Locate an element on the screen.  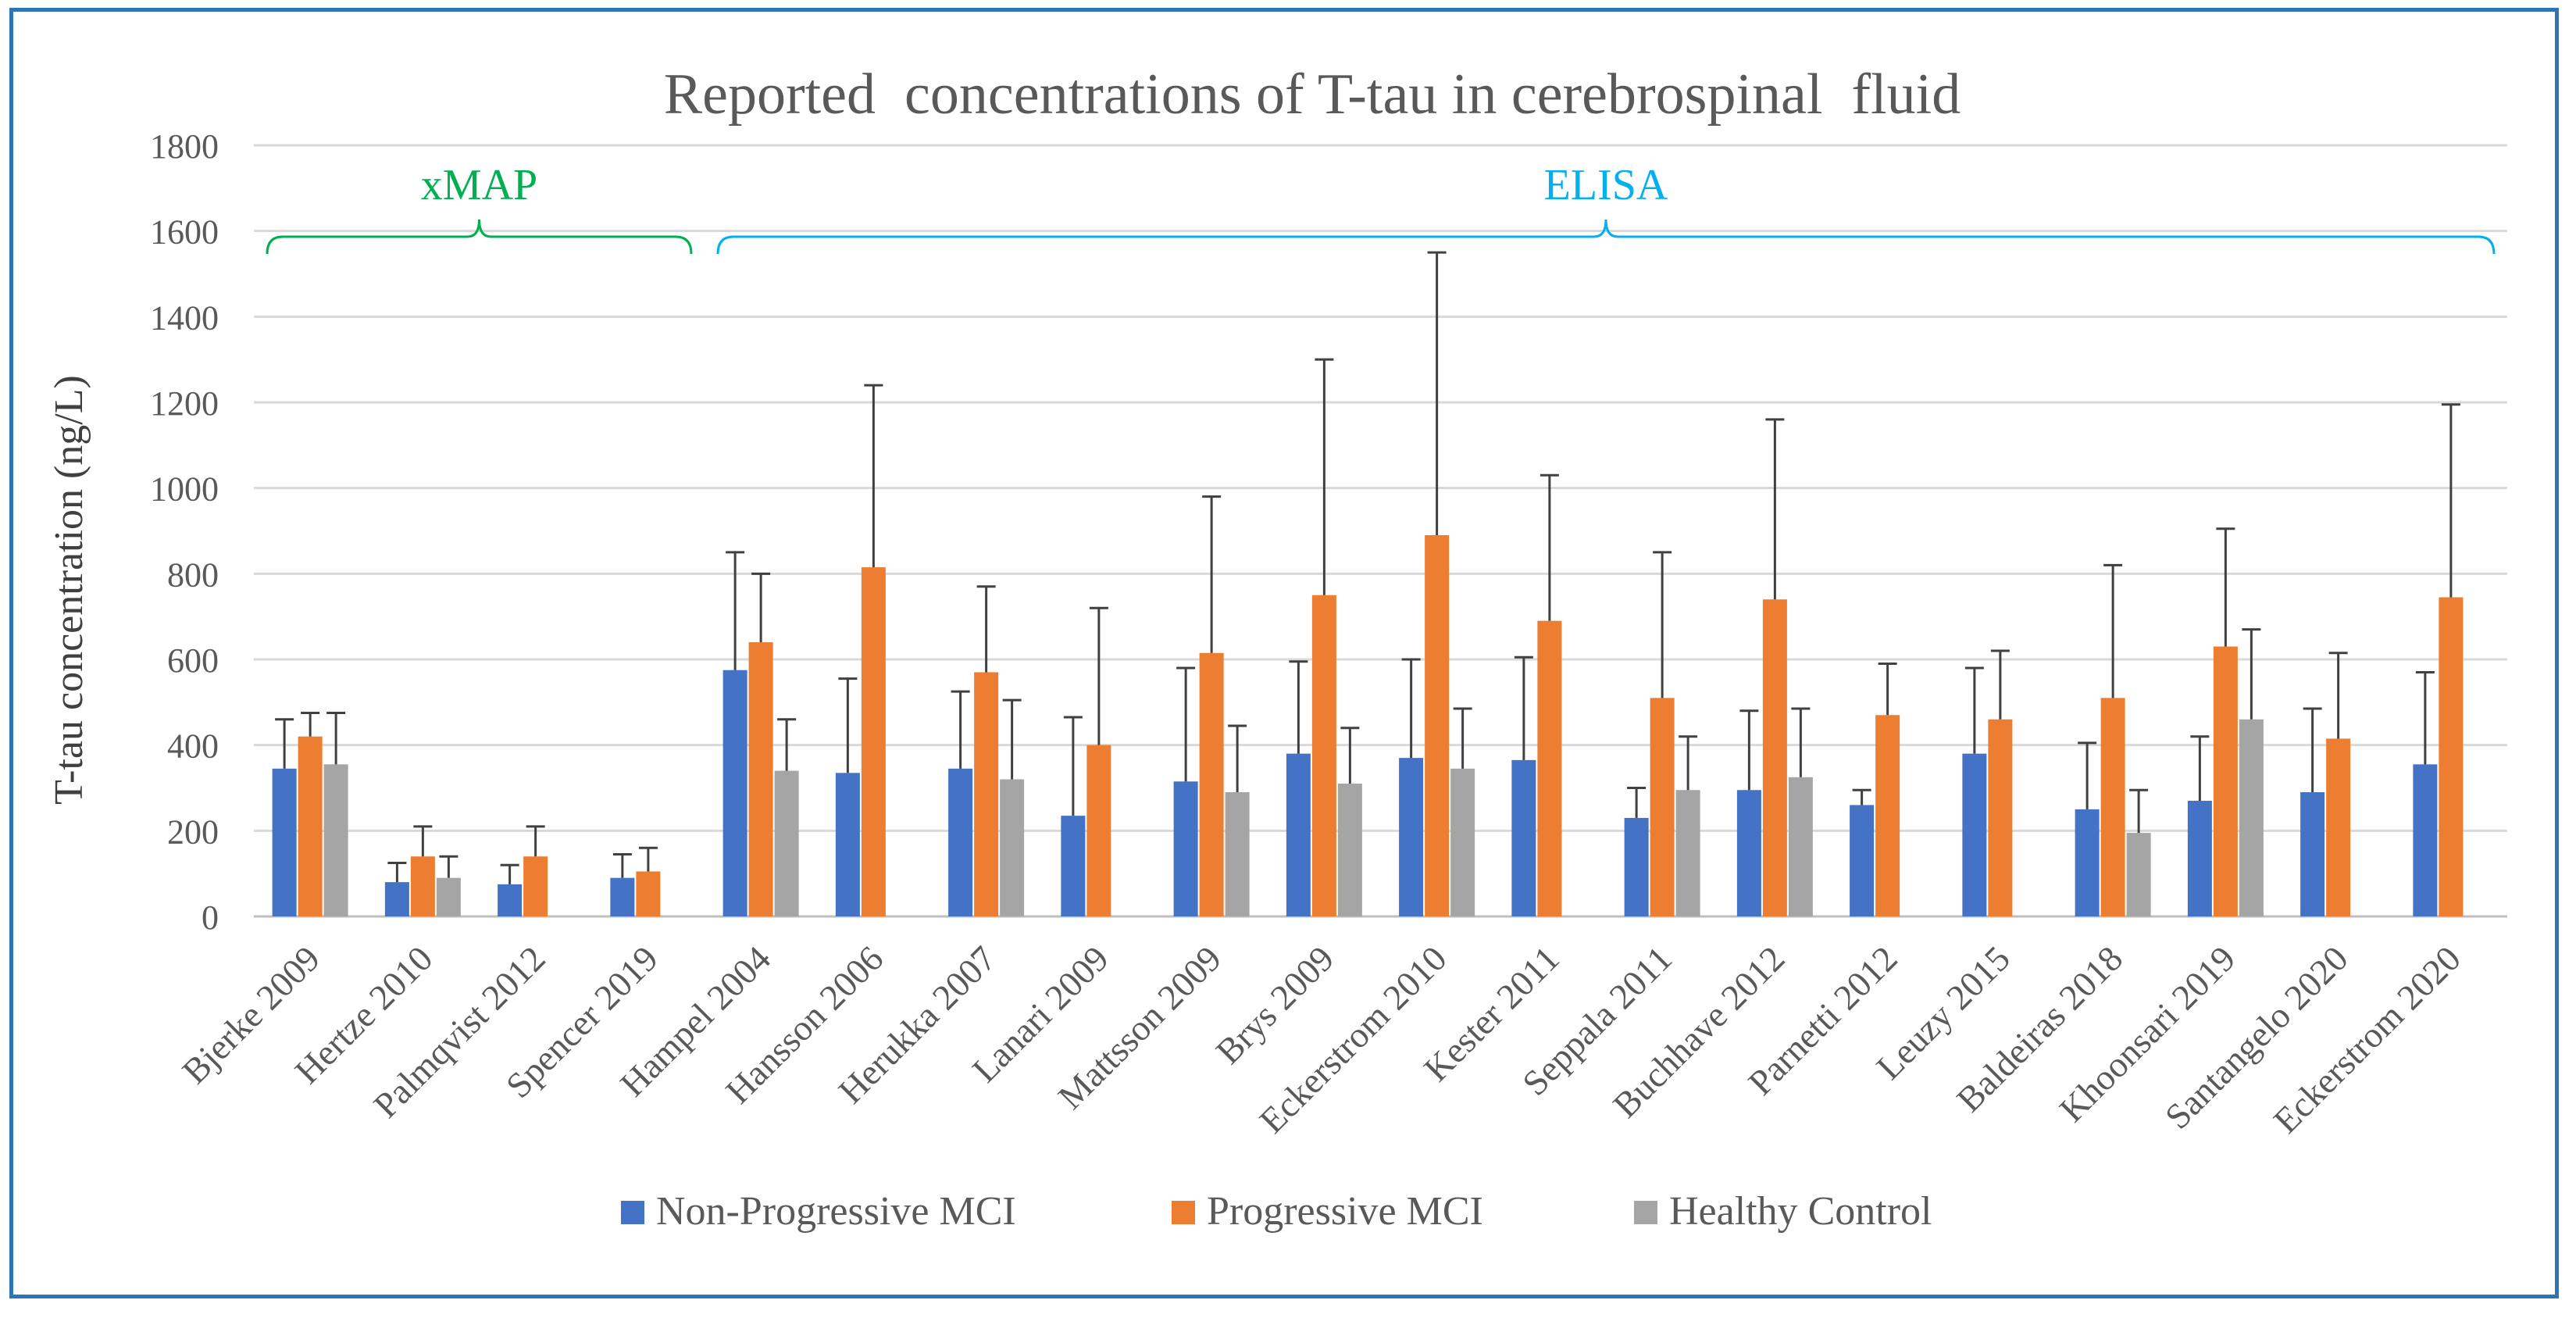
y-tick-labels: 0 200 400 600 800 1000 1200 1400 1600 1800 is located at coordinates (184, 532).